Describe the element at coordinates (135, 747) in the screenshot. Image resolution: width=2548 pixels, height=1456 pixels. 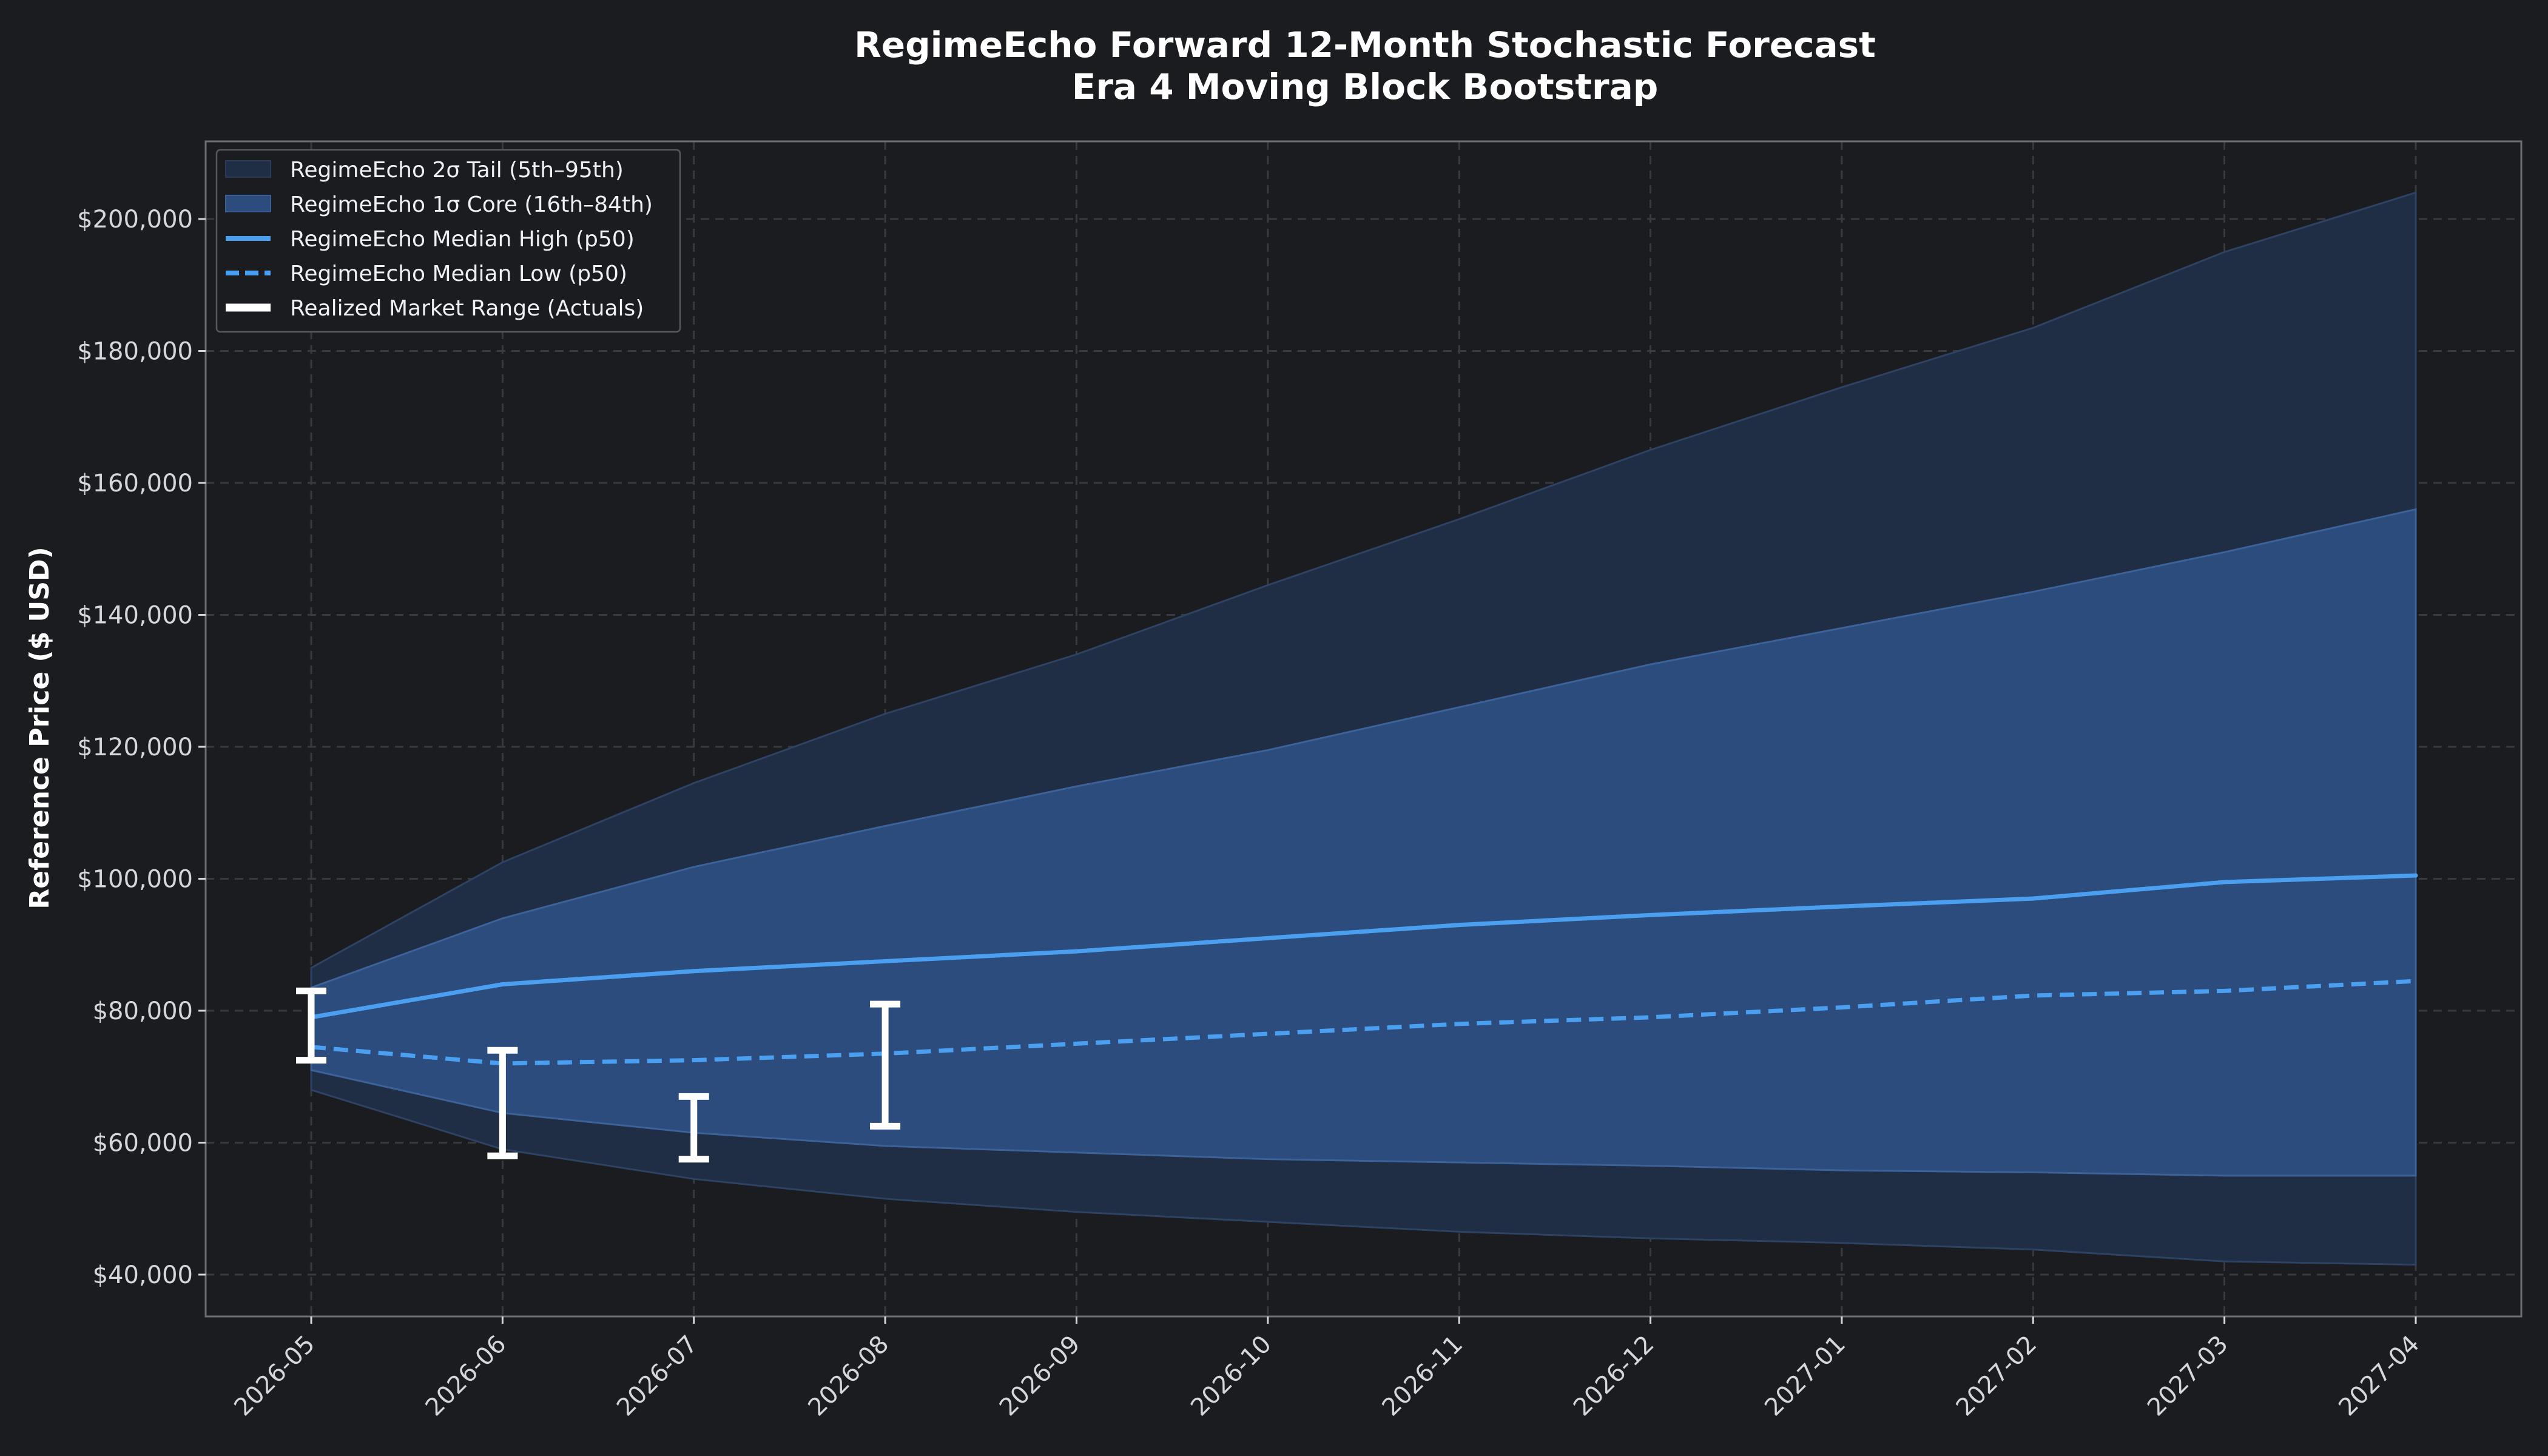
I see `y-tick-label: $120,000` at that location.